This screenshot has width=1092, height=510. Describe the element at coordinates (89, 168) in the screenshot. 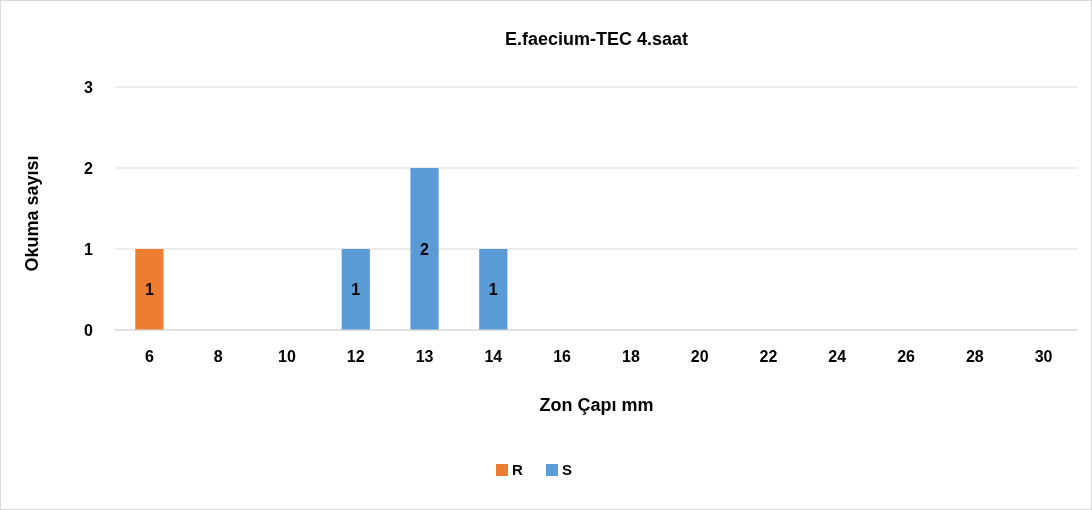

I see `y-tick-label: 2` at that location.